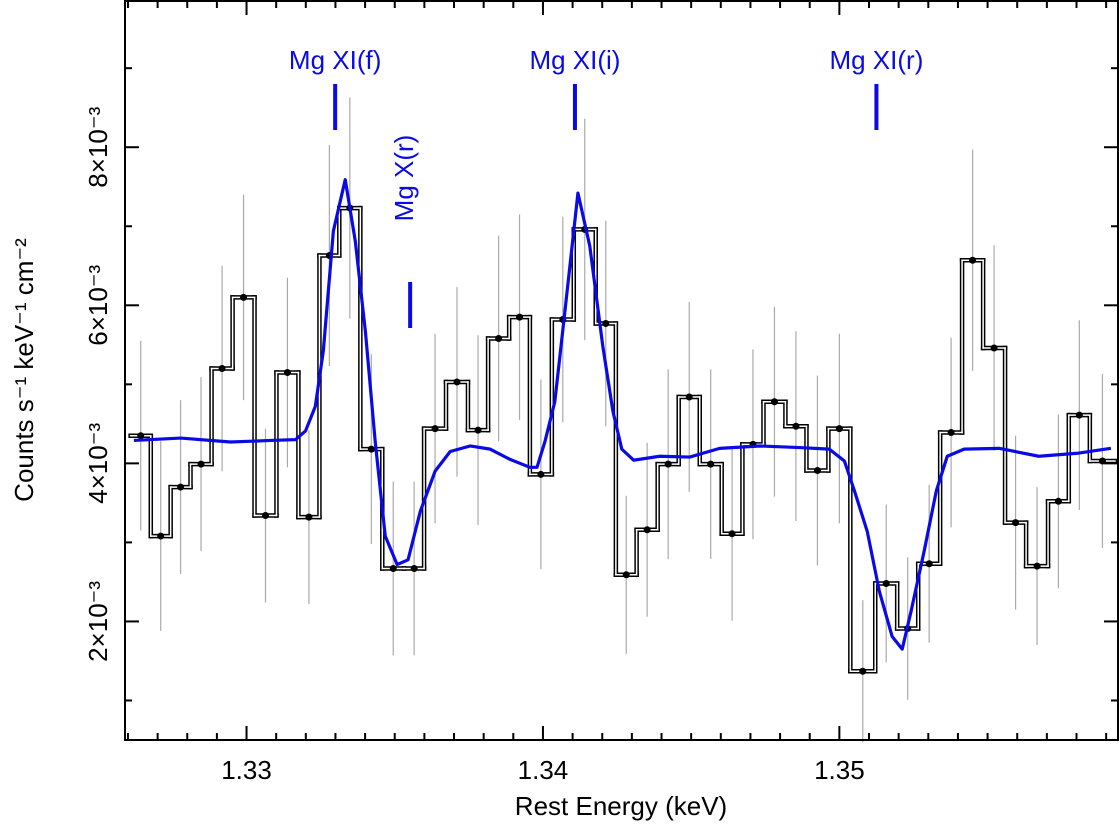  I want to click on line-label: Mg XI(r), so click(876, 60).